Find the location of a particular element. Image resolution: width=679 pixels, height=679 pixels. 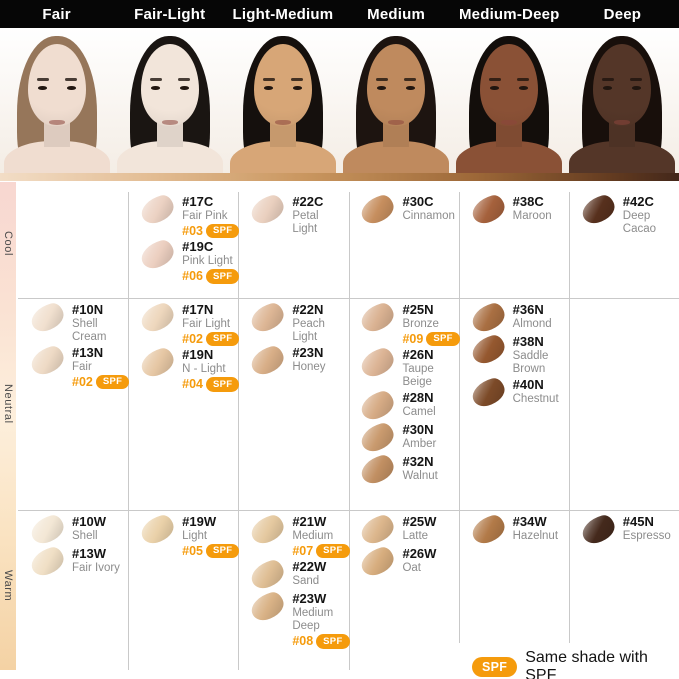

shade-name: Sand is located at coordinates (306, 581).